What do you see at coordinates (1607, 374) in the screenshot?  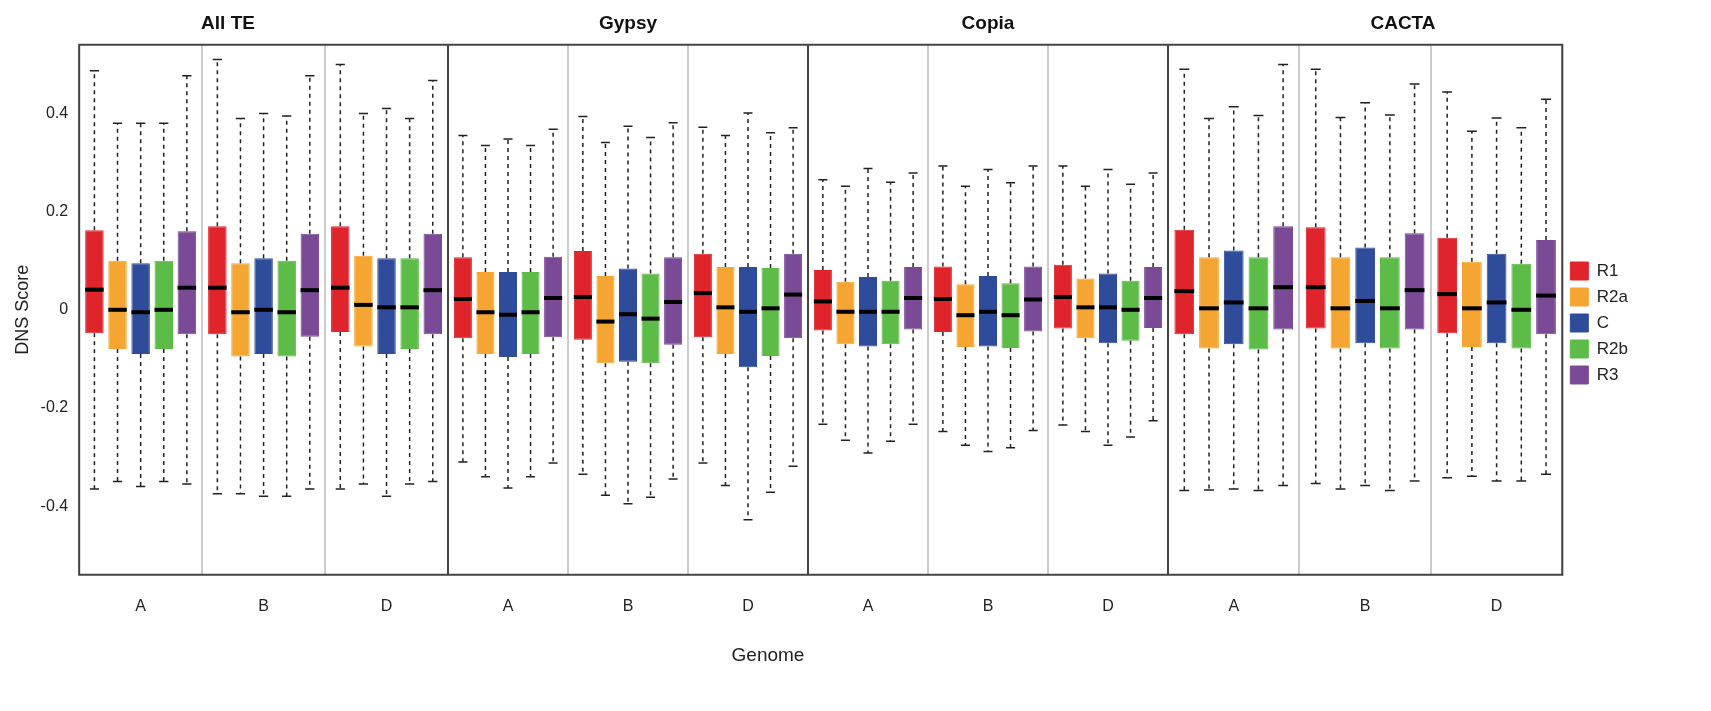 I see `legend-label: R3` at bounding box center [1607, 374].